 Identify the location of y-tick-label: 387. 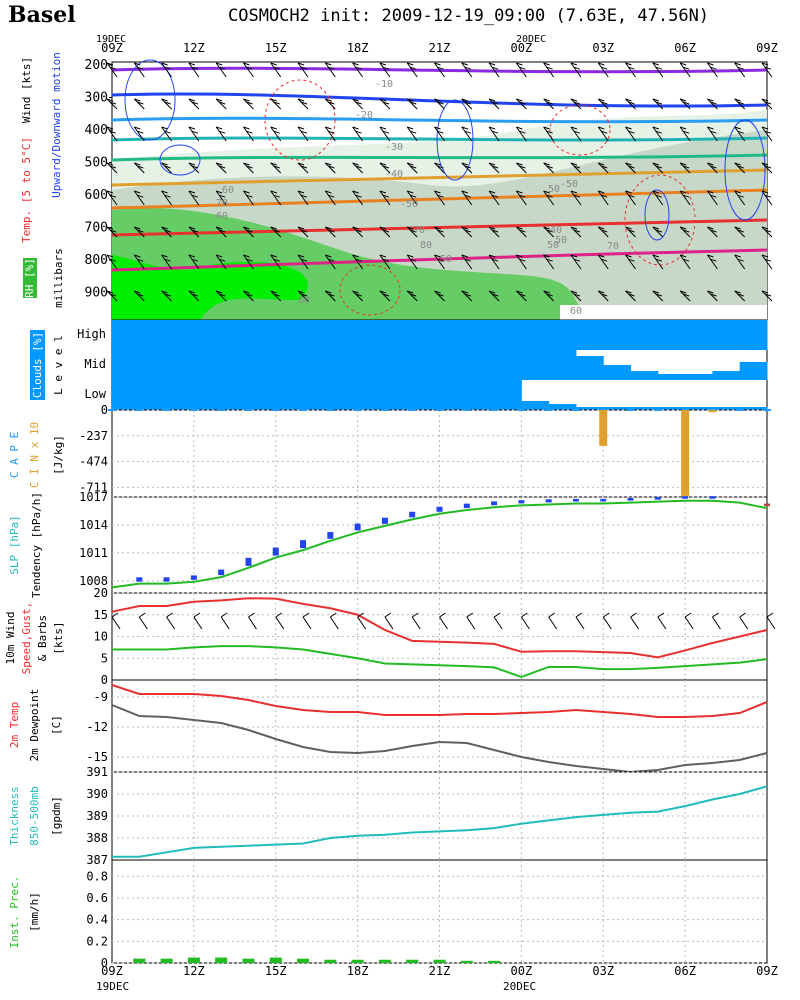
(97, 860).